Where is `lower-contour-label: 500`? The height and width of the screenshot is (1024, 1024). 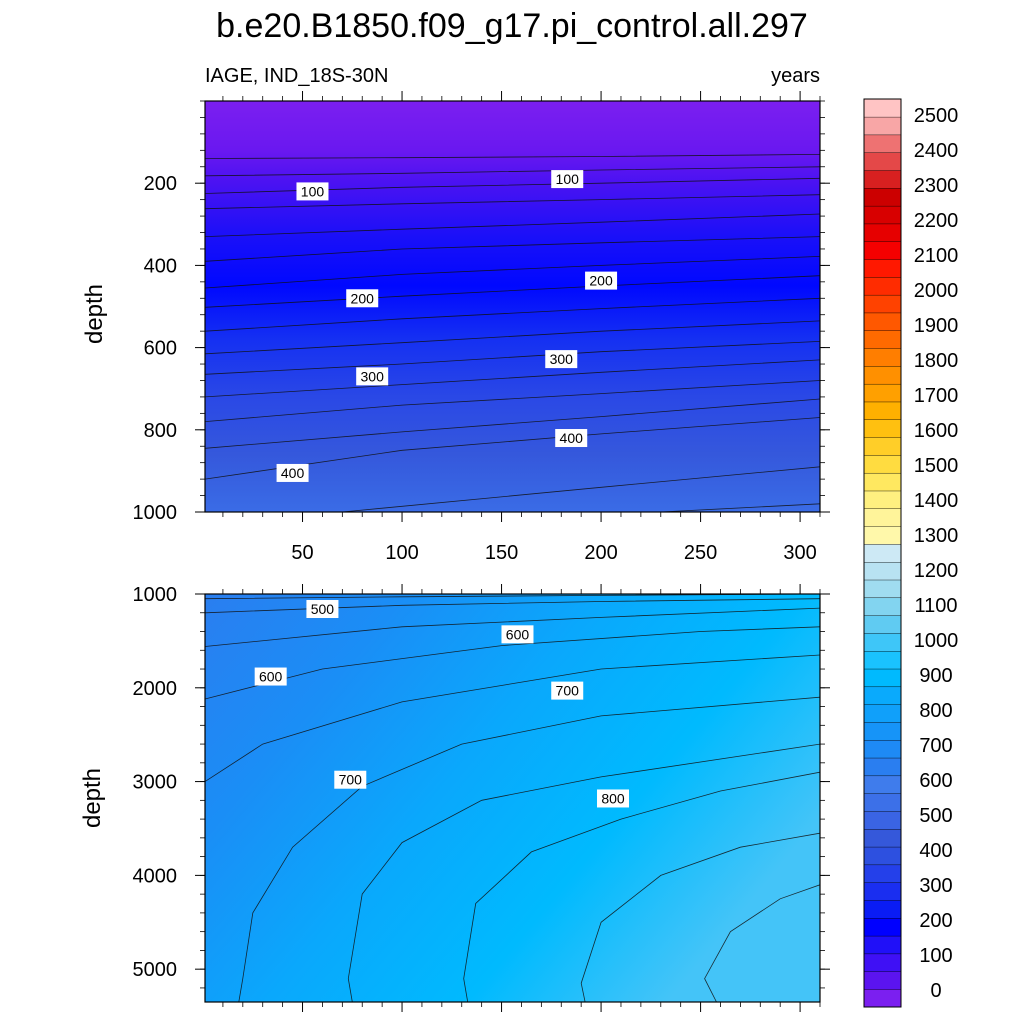 lower-contour-label: 500 is located at coordinates (322, 609).